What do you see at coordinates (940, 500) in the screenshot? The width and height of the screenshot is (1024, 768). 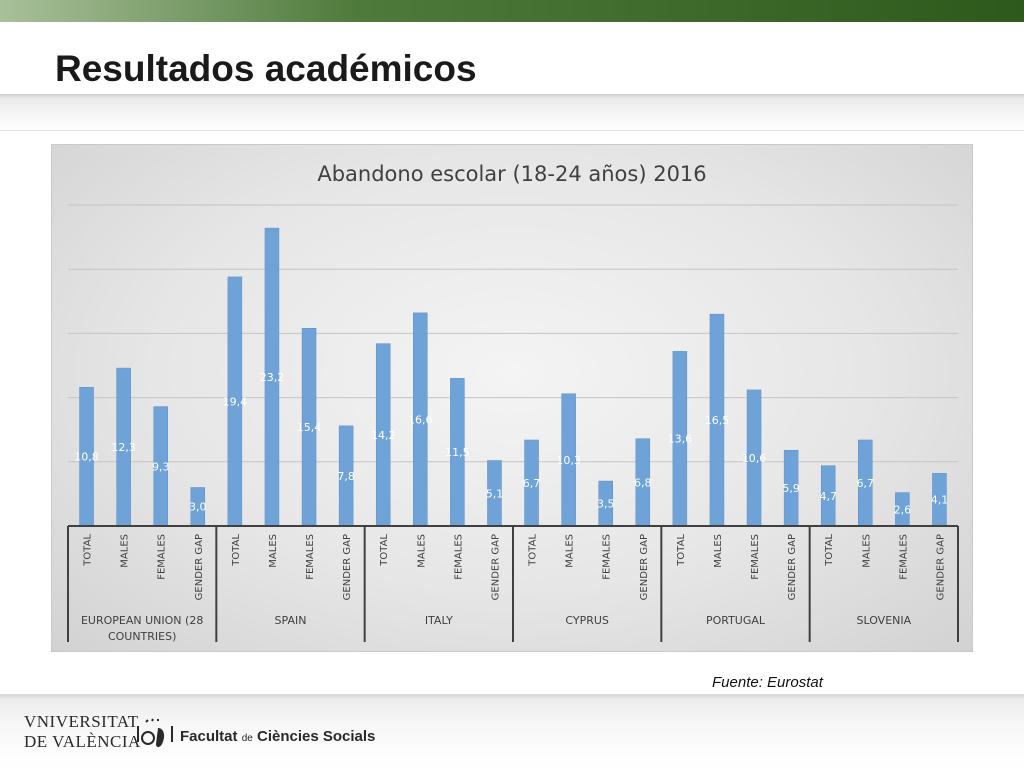 I see `data-label: 4,1` at bounding box center [940, 500].